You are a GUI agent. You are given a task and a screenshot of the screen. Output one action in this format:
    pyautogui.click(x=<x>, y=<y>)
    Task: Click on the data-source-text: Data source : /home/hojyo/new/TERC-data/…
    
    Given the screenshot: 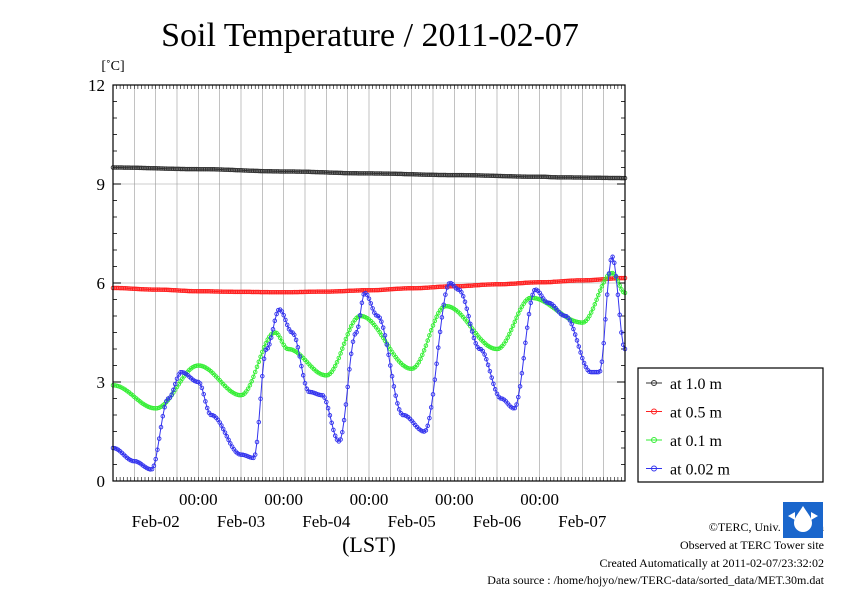 What is the action you would take?
    pyautogui.click(x=655, y=580)
    